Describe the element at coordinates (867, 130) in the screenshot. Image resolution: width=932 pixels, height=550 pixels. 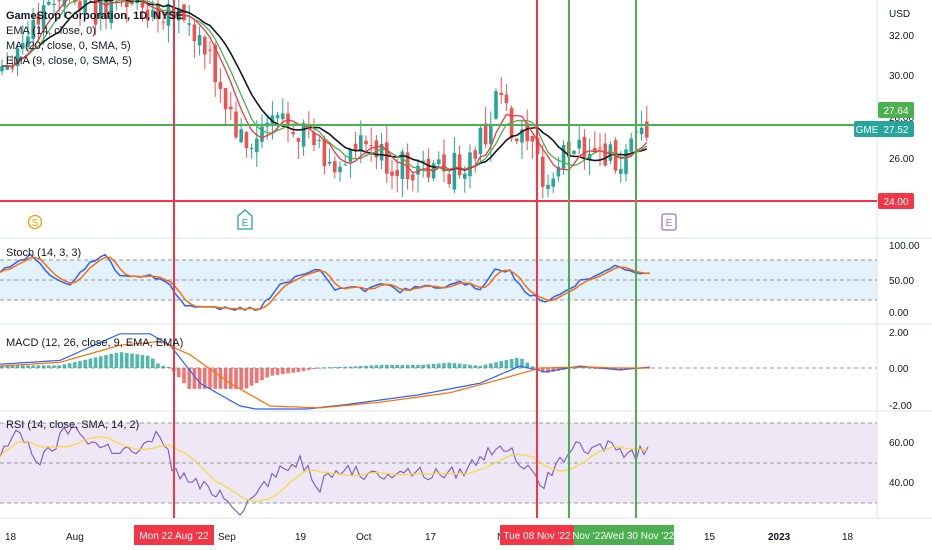
I see `ticker-tag-label: GME` at that location.